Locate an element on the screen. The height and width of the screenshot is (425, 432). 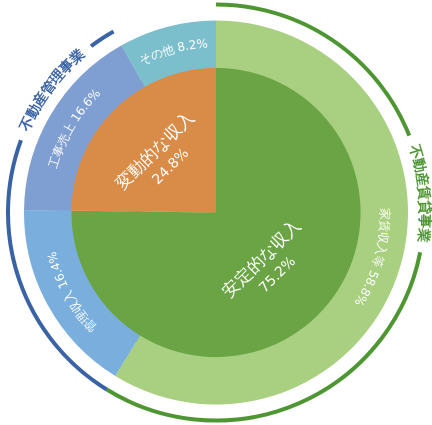
slice-label: その他 is located at coordinates (156, 55).